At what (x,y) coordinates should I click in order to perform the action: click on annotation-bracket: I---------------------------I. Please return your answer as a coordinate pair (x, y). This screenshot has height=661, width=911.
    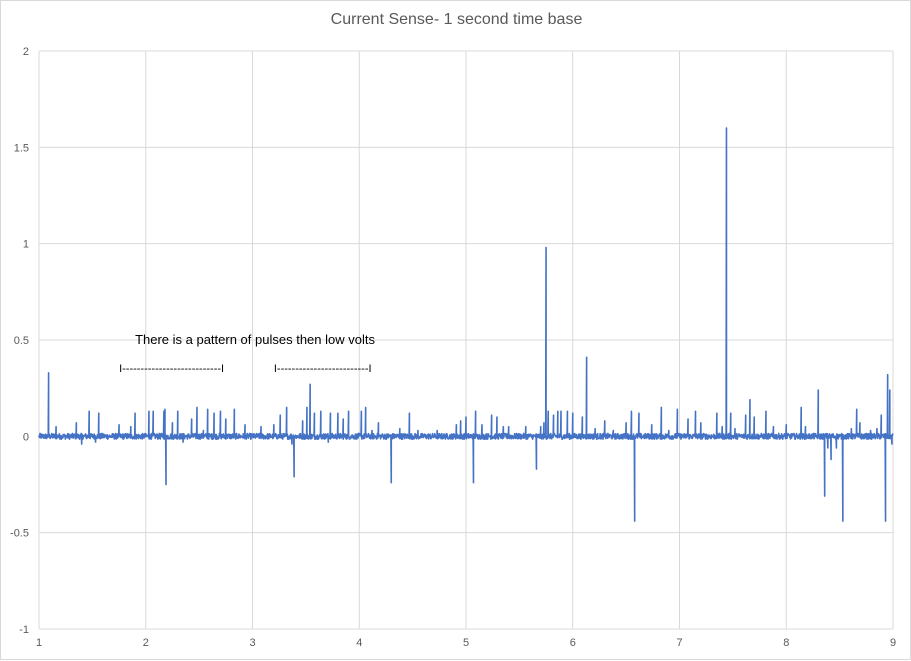
    Looking at the image, I should click on (171, 369).